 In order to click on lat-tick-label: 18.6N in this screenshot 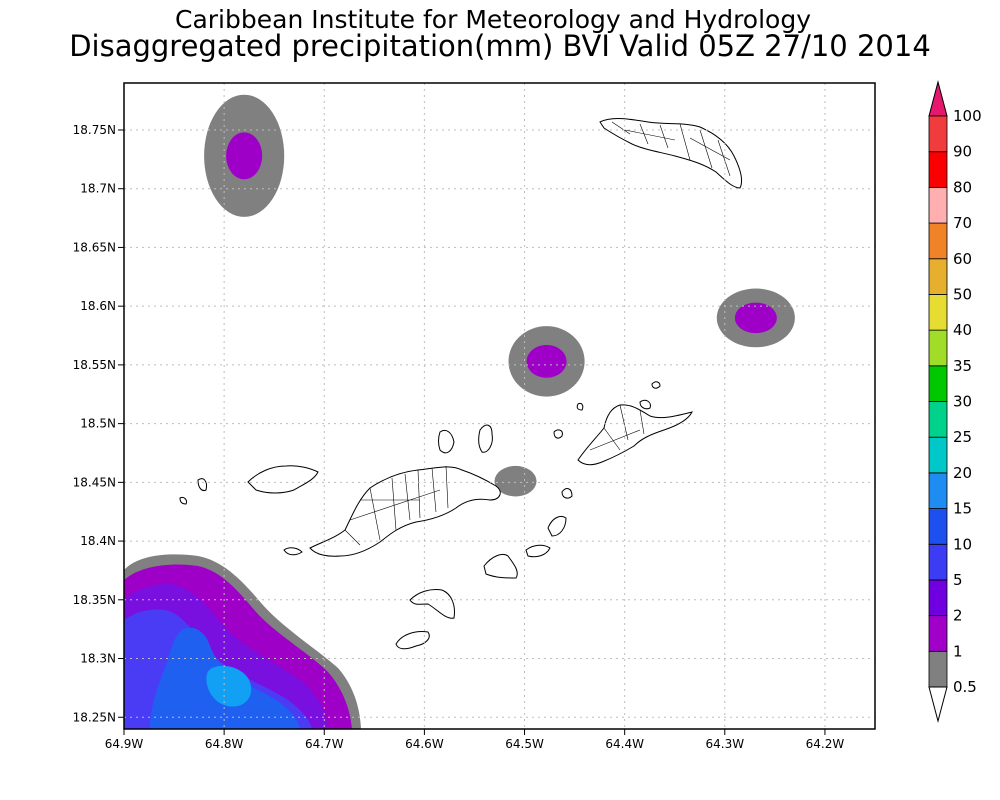, I will do `click(98, 306)`.